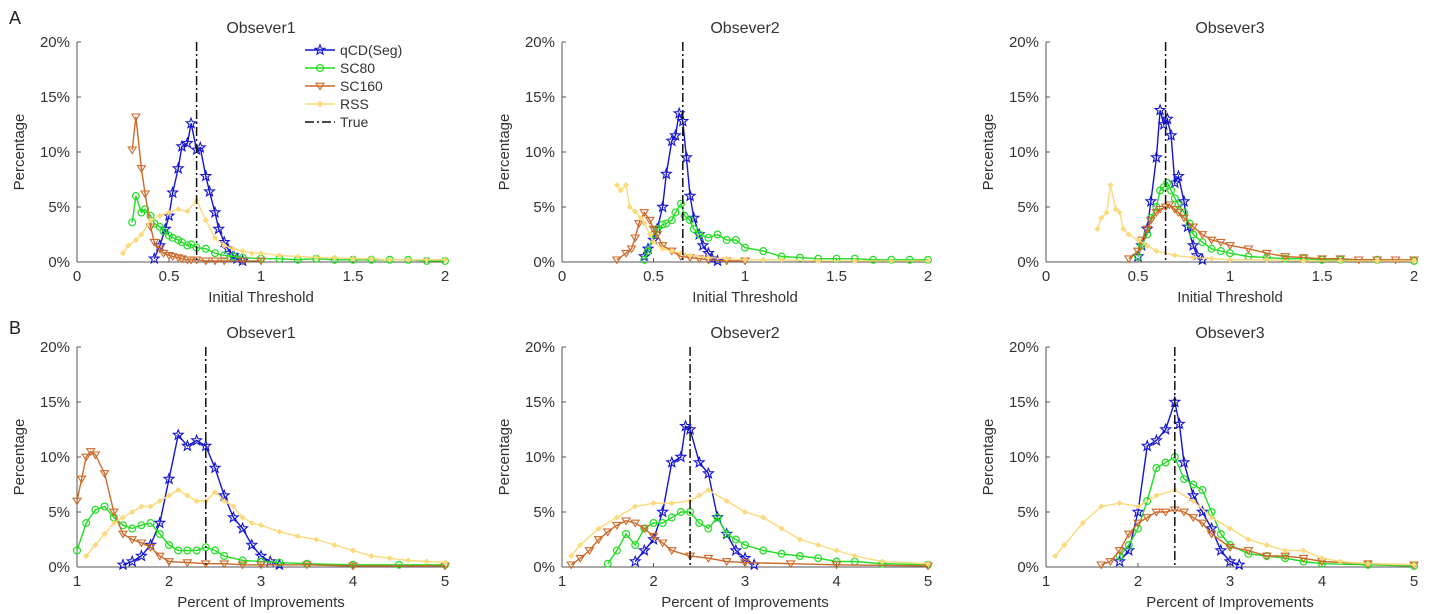 The image size is (1429, 614). I want to click on y-tick-label: 20%, so click(55, 42).